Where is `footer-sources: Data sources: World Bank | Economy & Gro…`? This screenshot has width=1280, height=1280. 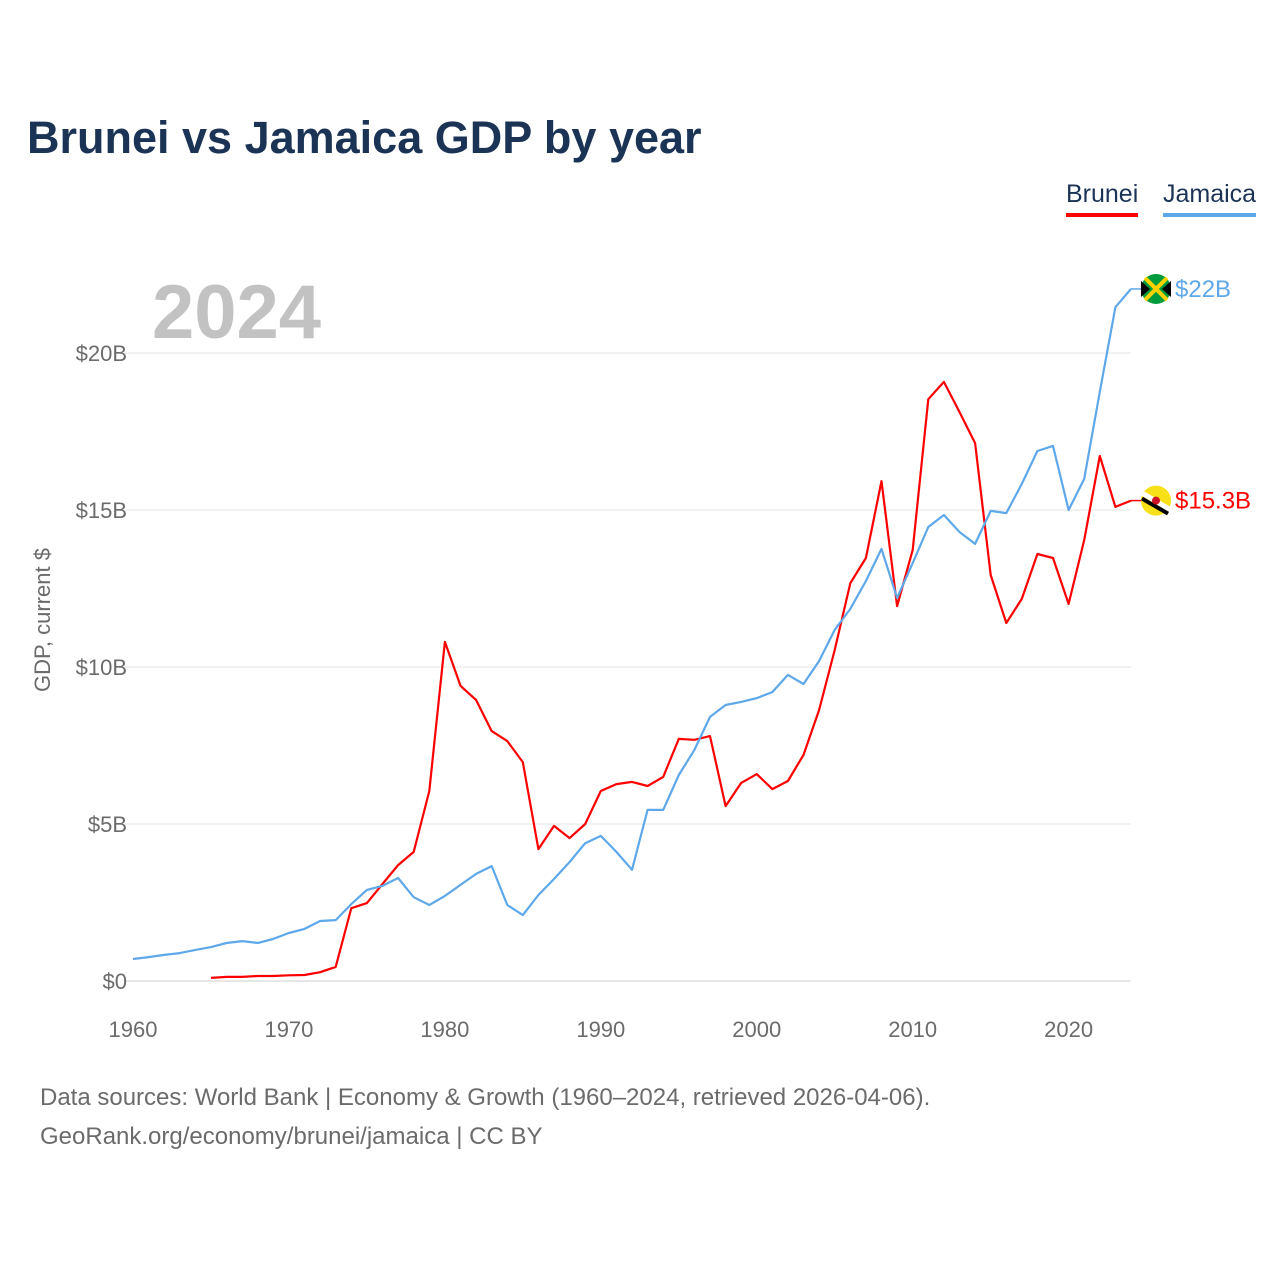 footer-sources: Data sources: World Bank | Economy & Gro… is located at coordinates (485, 1097).